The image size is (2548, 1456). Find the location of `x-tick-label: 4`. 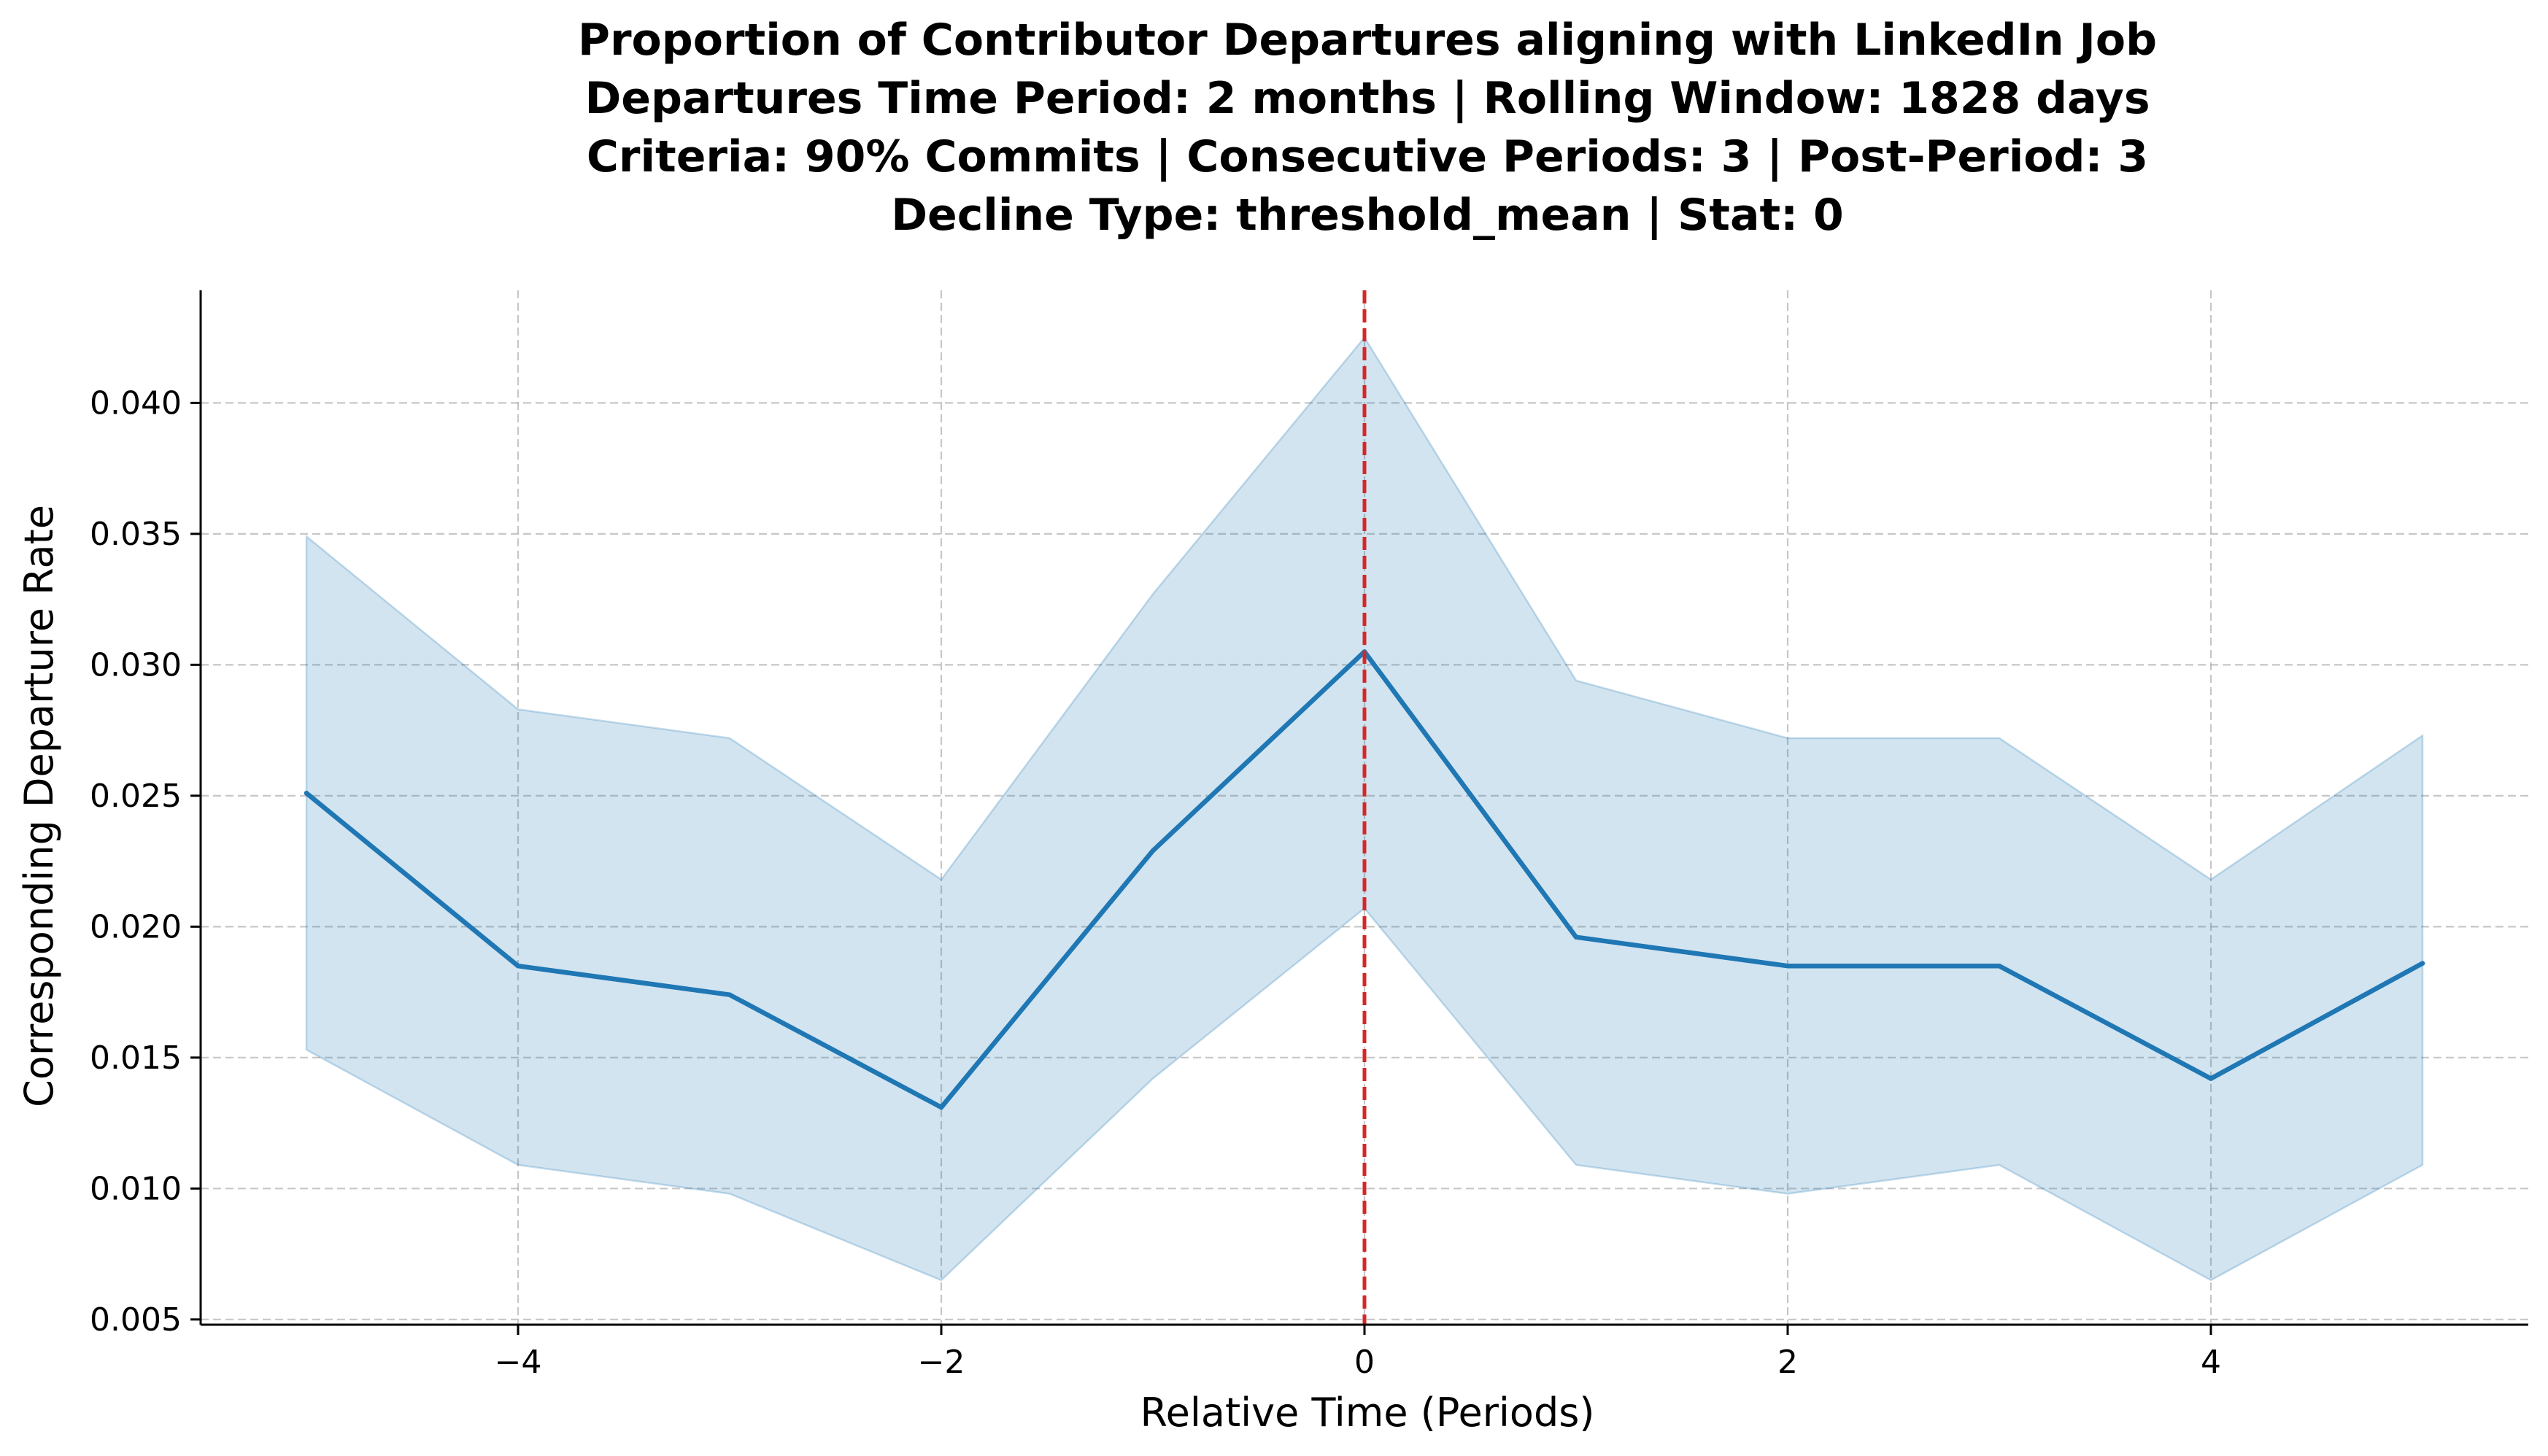

x-tick-label: 4 is located at coordinates (2211, 1362).